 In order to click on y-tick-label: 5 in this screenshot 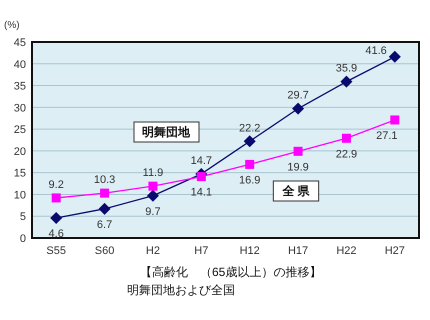, I will do `click(23, 217)`.